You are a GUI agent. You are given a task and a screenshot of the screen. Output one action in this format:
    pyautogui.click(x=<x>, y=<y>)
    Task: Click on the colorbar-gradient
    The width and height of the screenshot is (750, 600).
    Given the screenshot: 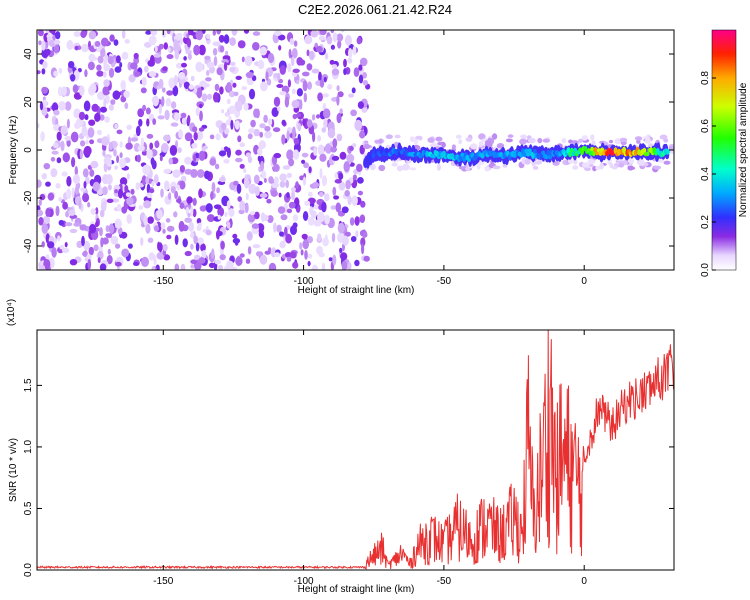 What is the action you would take?
    pyautogui.click(x=724, y=150)
    